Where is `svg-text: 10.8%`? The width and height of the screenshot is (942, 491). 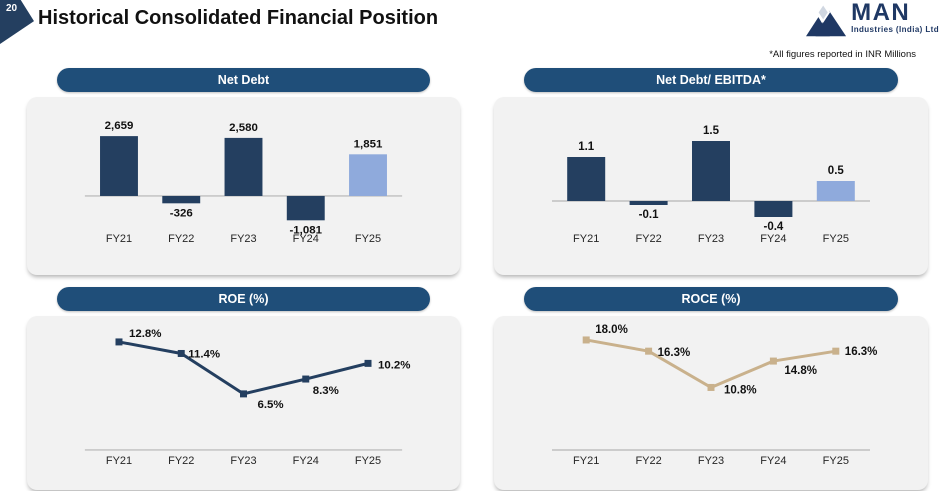 svg-text: 10.8% is located at coordinates (740, 390).